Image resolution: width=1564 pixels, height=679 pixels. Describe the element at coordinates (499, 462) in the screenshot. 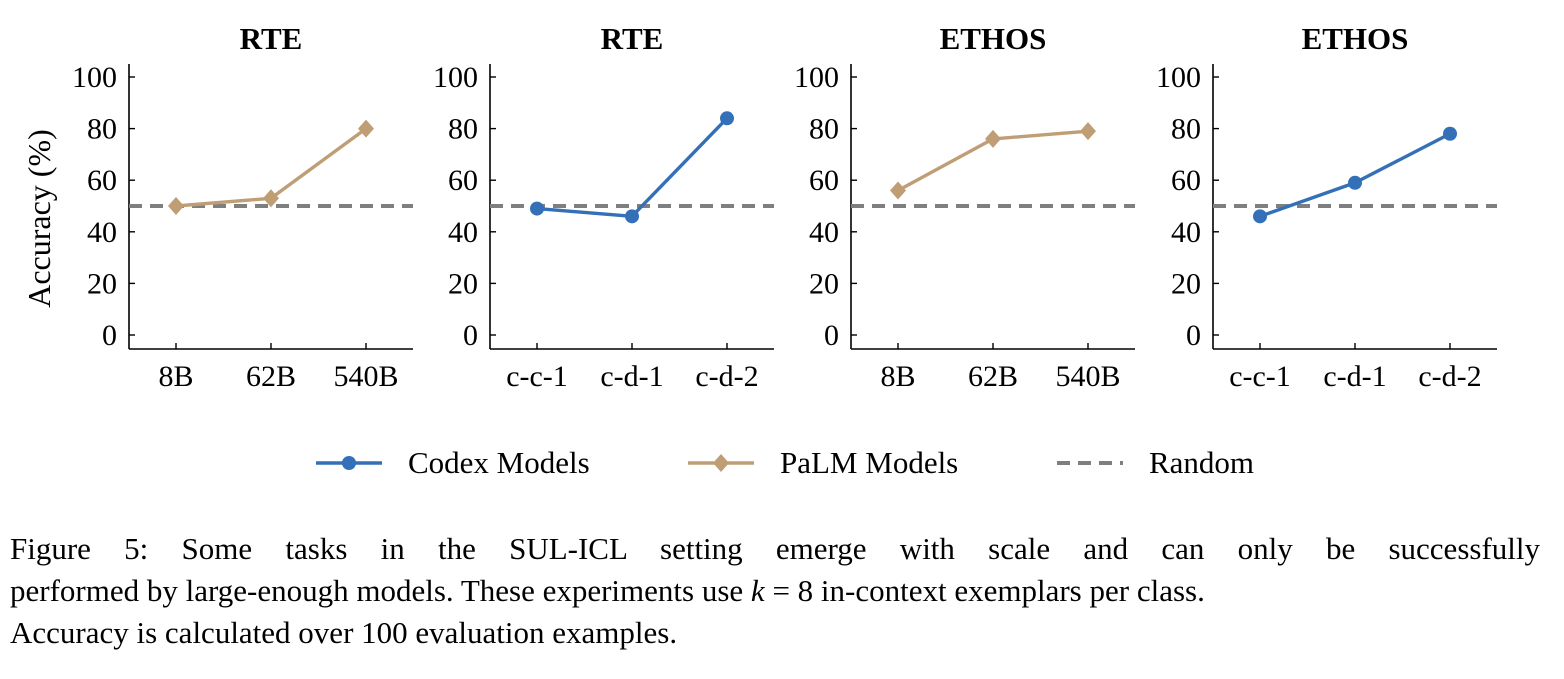

I see `legend-label: Codex Models` at that location.